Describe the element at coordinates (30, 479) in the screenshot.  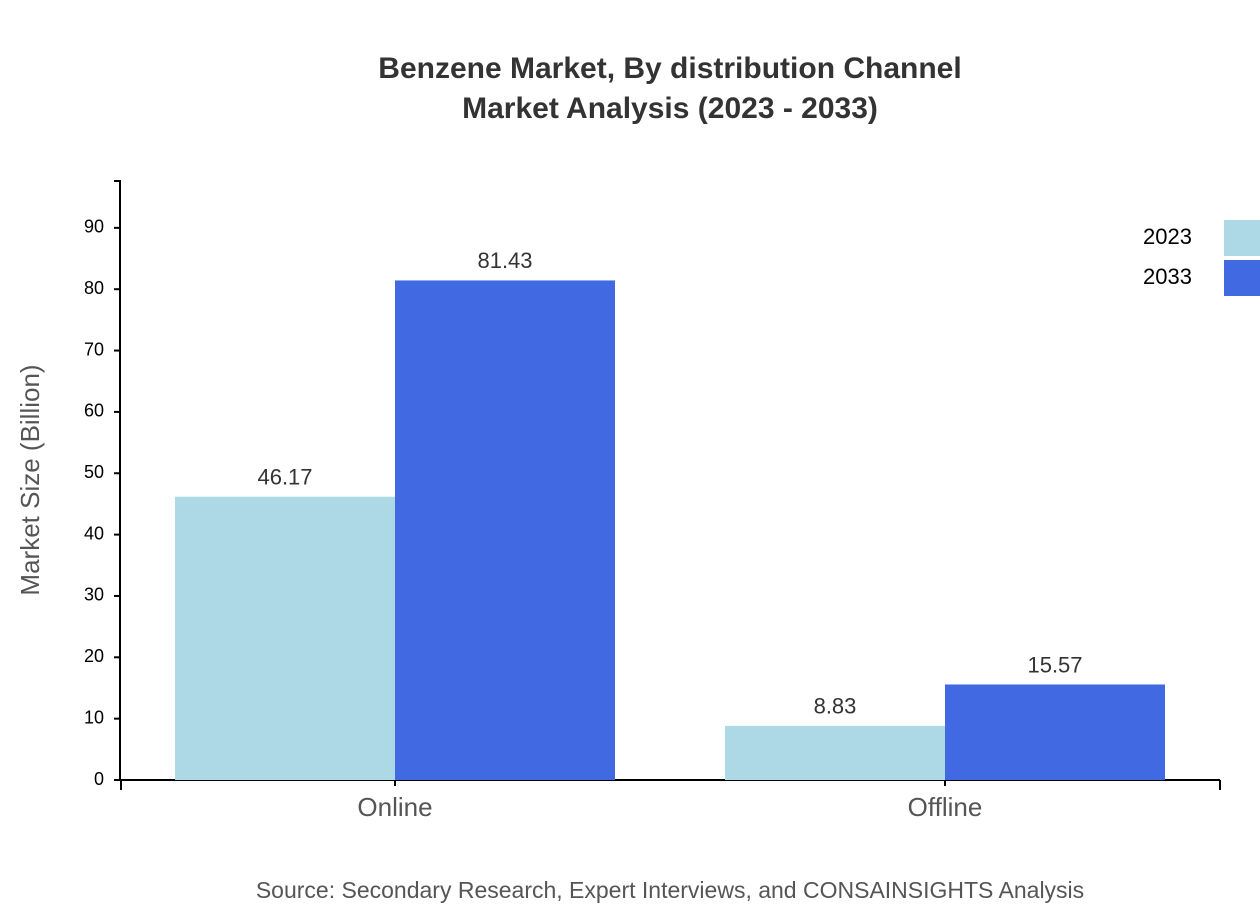
I see `y-axis-label: Market Size (Billion)` at that location.